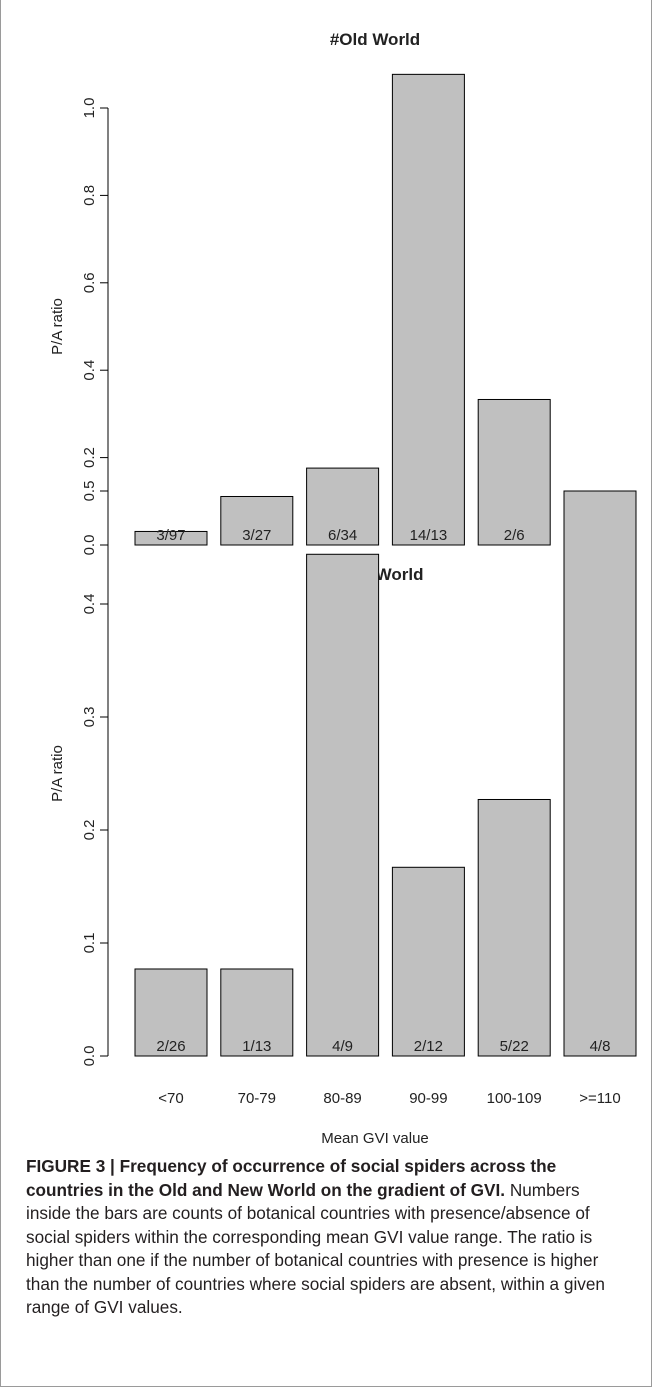 The image size is (652, 1388). Describe the element at coordinates (257, 1098) in the screenshot. I see `panel-2-x-tick-label-2: 70-79` at that location.